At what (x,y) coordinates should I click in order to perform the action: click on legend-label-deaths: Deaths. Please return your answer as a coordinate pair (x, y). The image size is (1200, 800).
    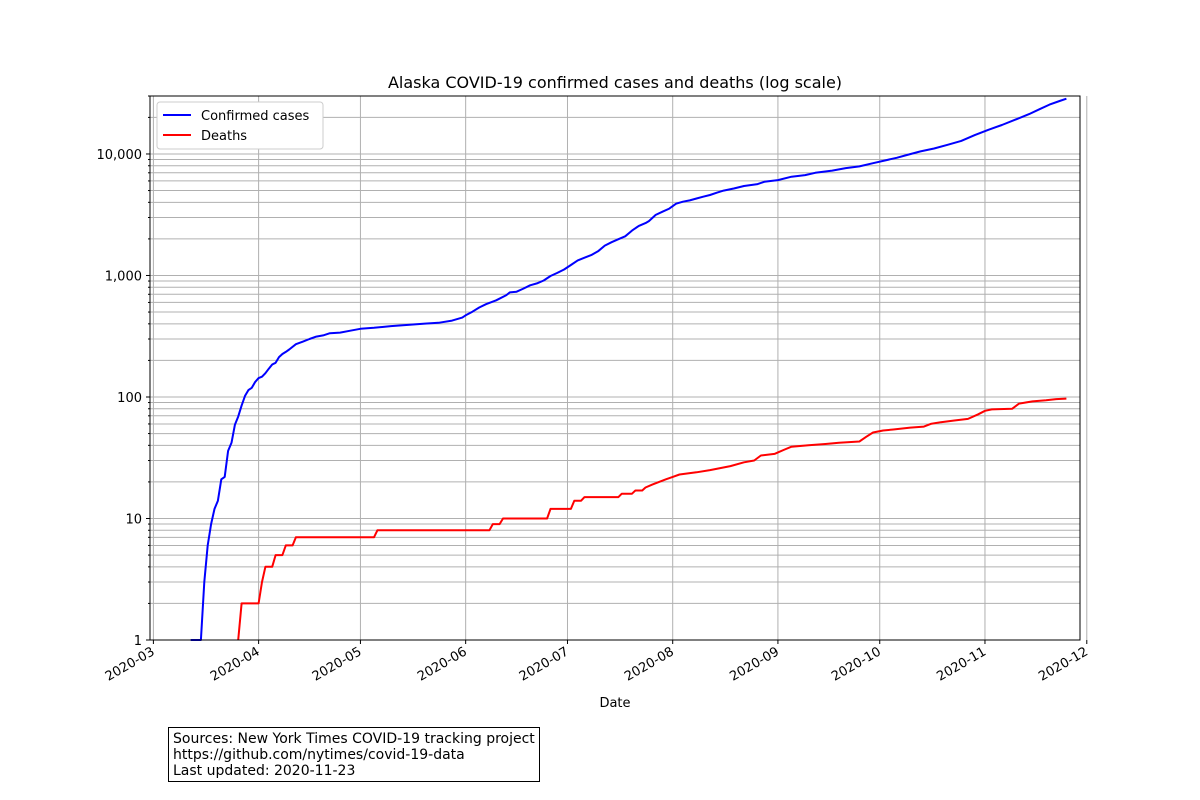
    Looking at the image, I should click on (224, 136).